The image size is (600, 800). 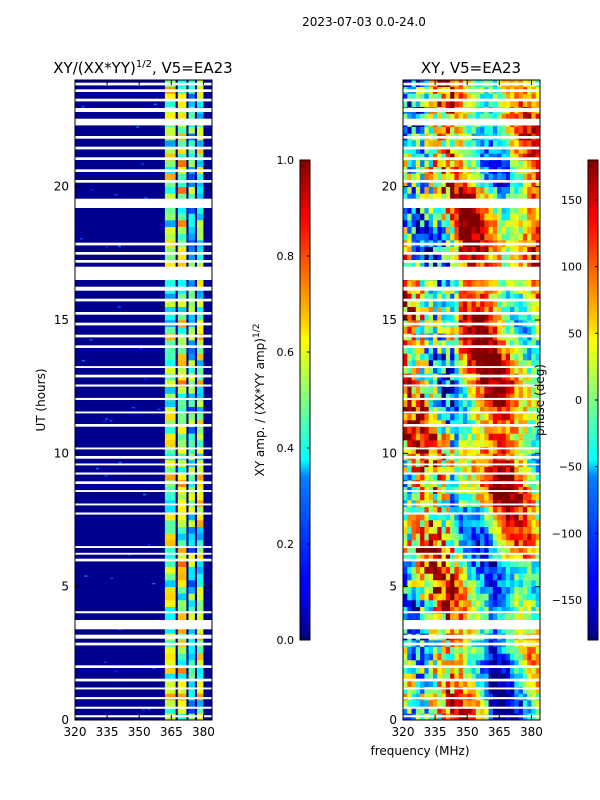 I want to click on amplitude-speckle, so click(x=86, y=576).